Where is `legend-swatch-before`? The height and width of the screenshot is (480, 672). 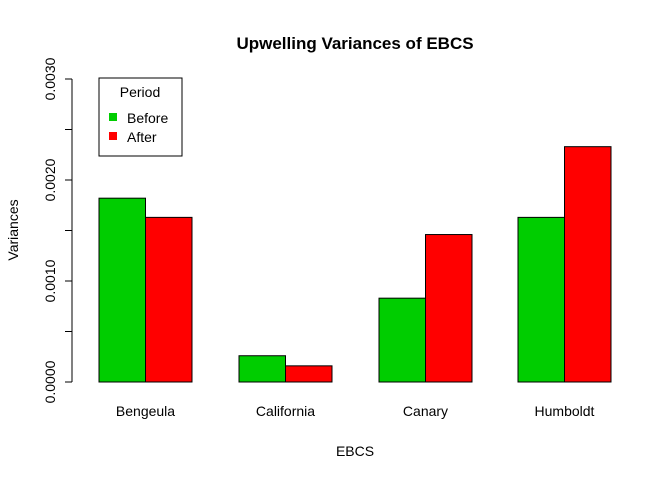 legend-swatch-before is located at coordinates (113, 117).